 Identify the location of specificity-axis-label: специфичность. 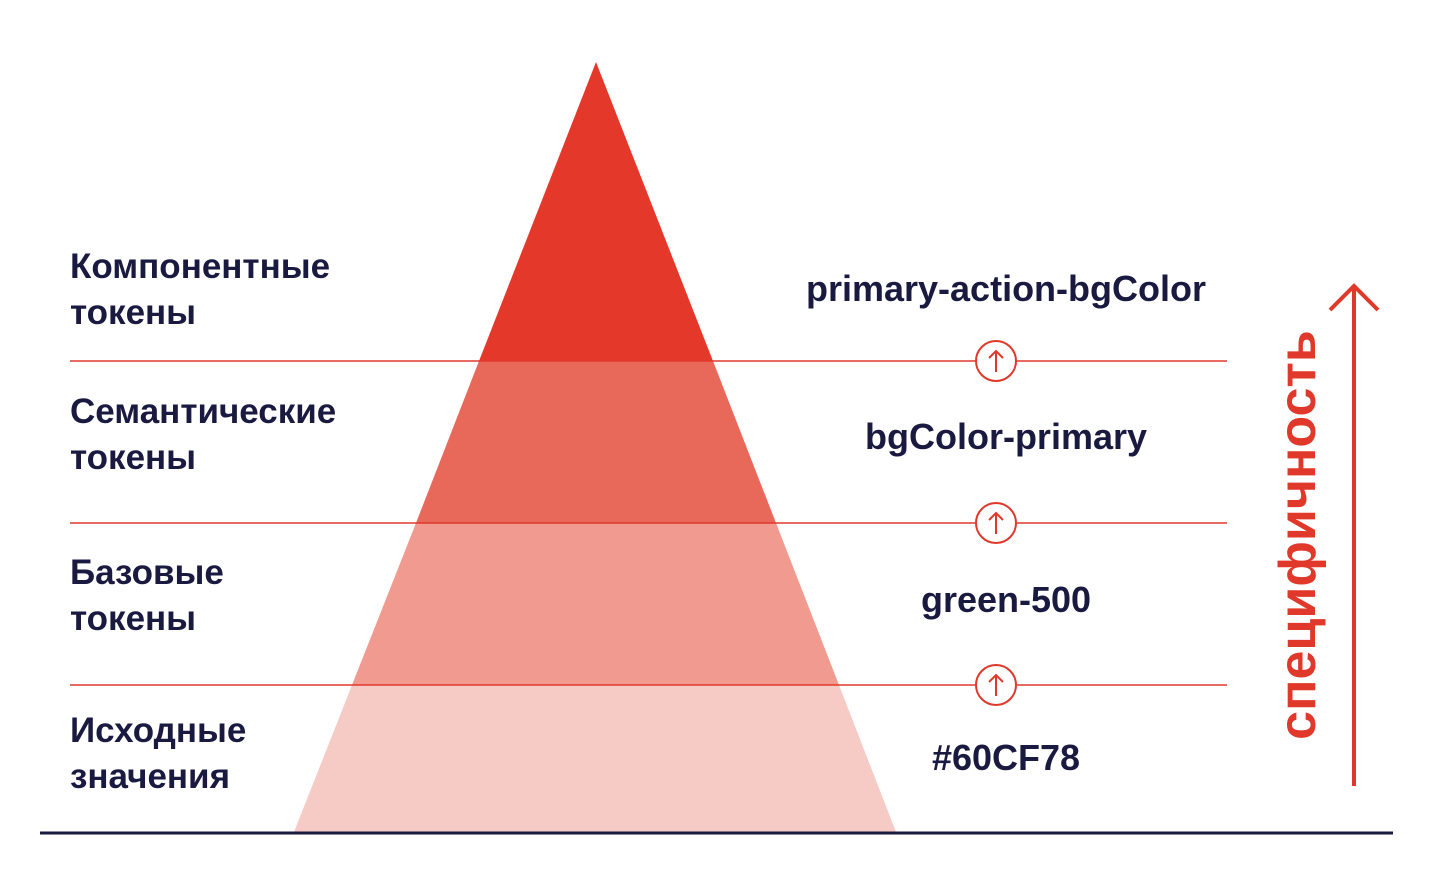
(1298, 535).